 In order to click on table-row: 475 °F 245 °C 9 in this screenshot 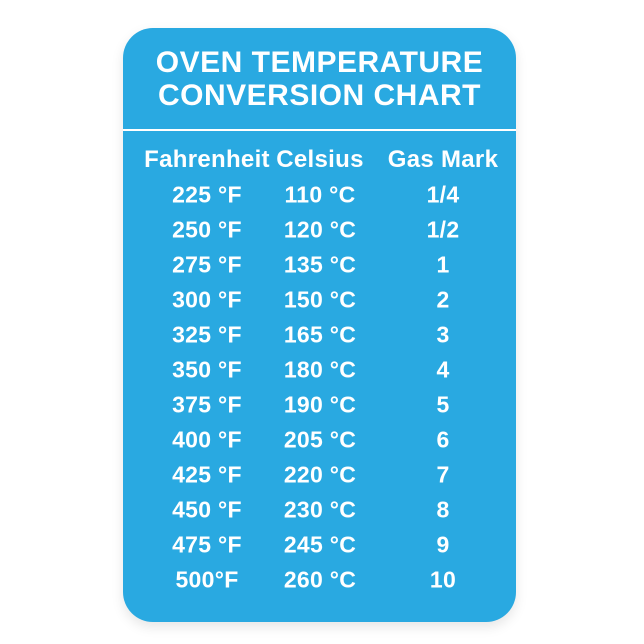, I will do `click(319, 544)`.